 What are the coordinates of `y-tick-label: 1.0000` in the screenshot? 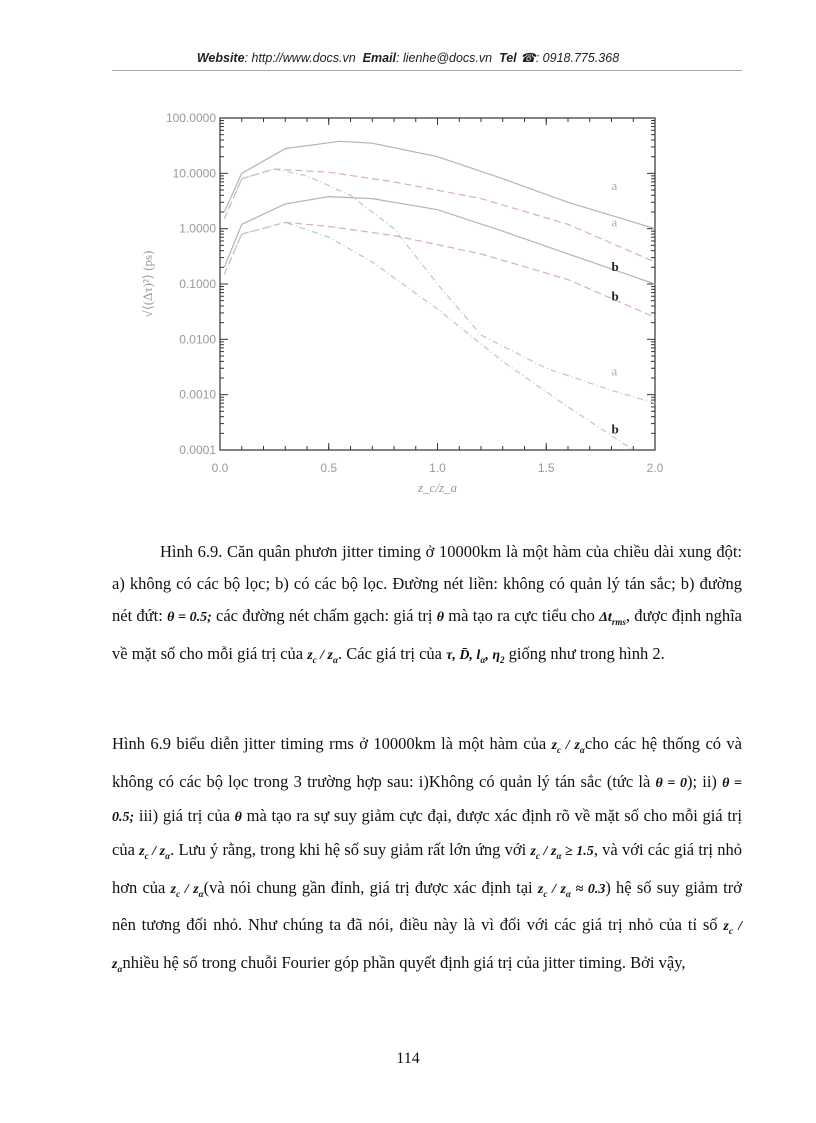 It's located at (197, 229).